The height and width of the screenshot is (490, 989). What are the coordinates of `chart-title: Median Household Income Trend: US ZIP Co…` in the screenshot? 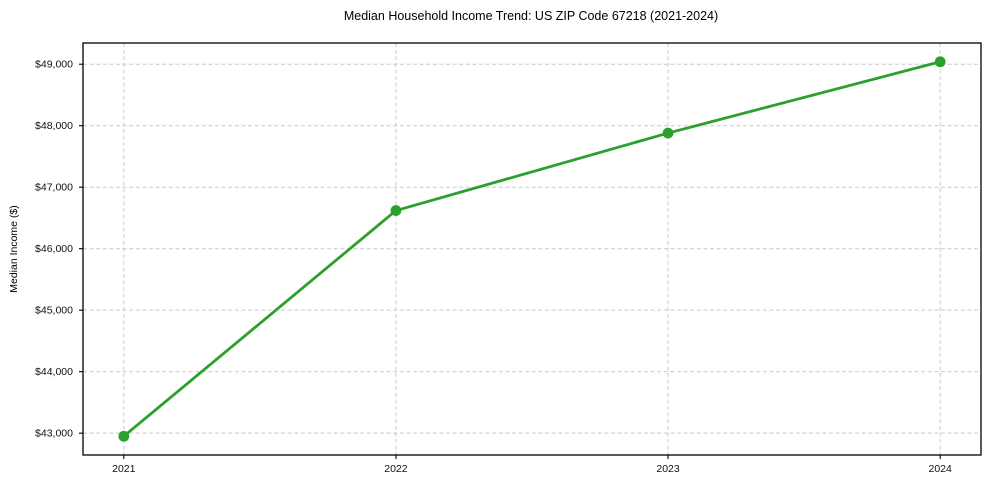 It's located at (531, 16).